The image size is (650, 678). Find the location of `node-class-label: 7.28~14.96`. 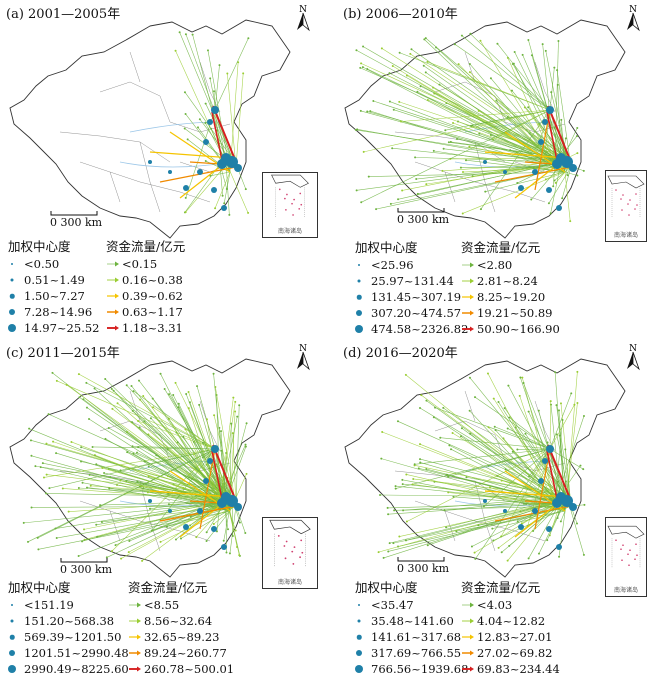

node-class-label: 7.28~14.96 is located at coordinates (58, 312).